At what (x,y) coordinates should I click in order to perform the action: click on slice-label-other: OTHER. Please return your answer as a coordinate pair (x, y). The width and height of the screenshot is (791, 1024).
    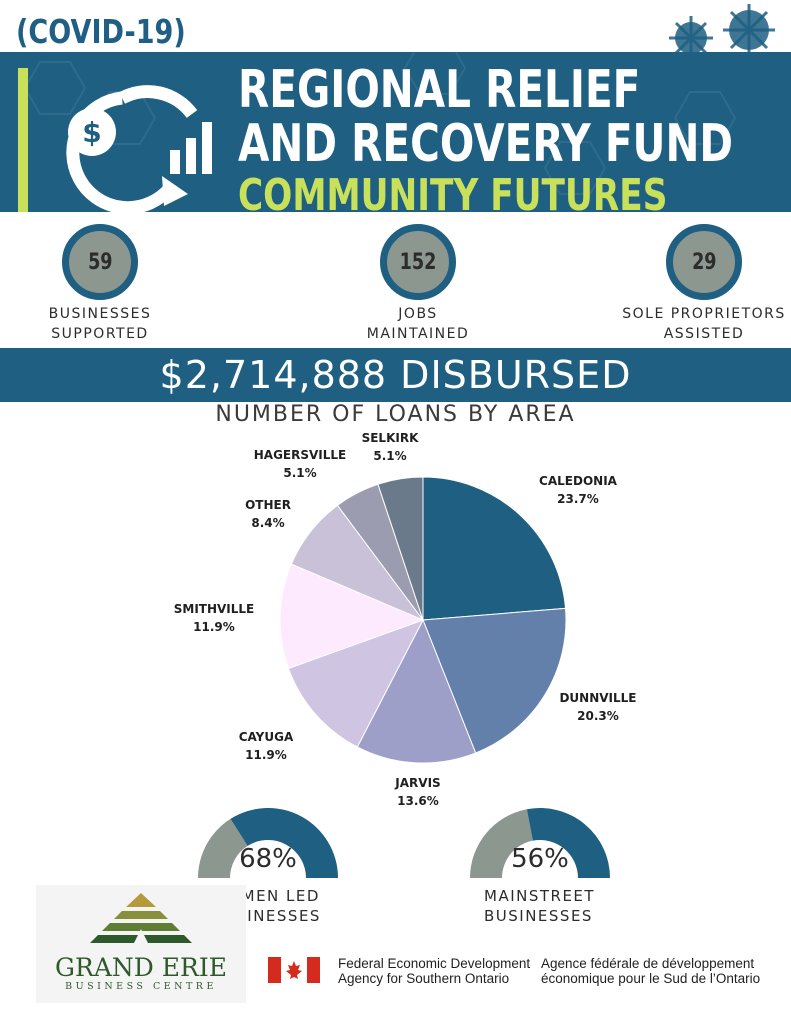
    Looking at the image, I should click on (268, 505).